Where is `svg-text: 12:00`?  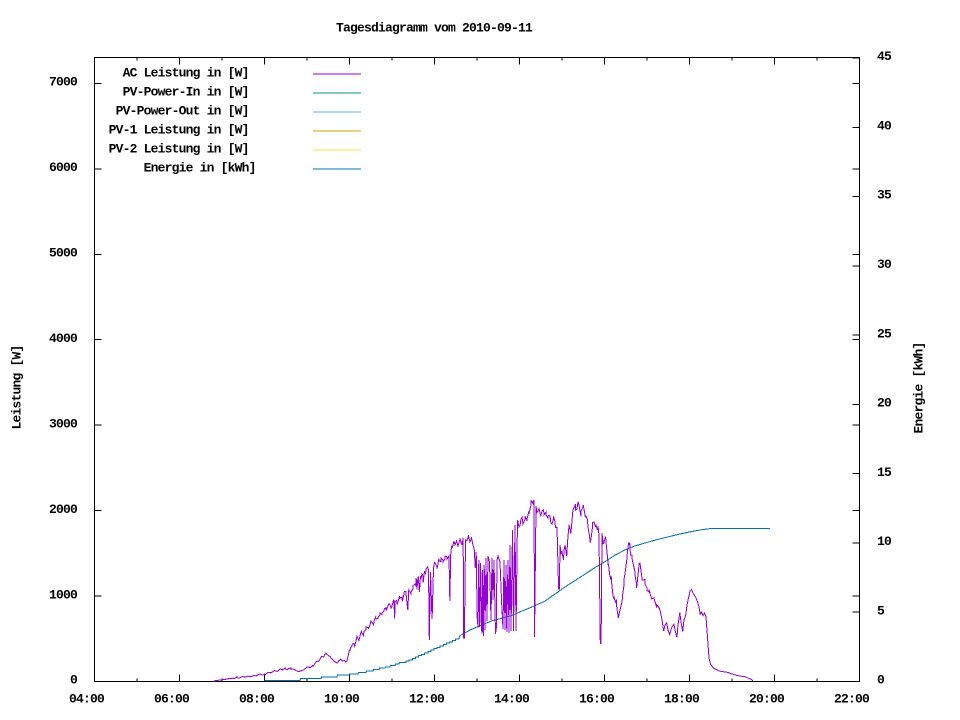 svg-text: 12:00 is located at coordinates (427, 699).